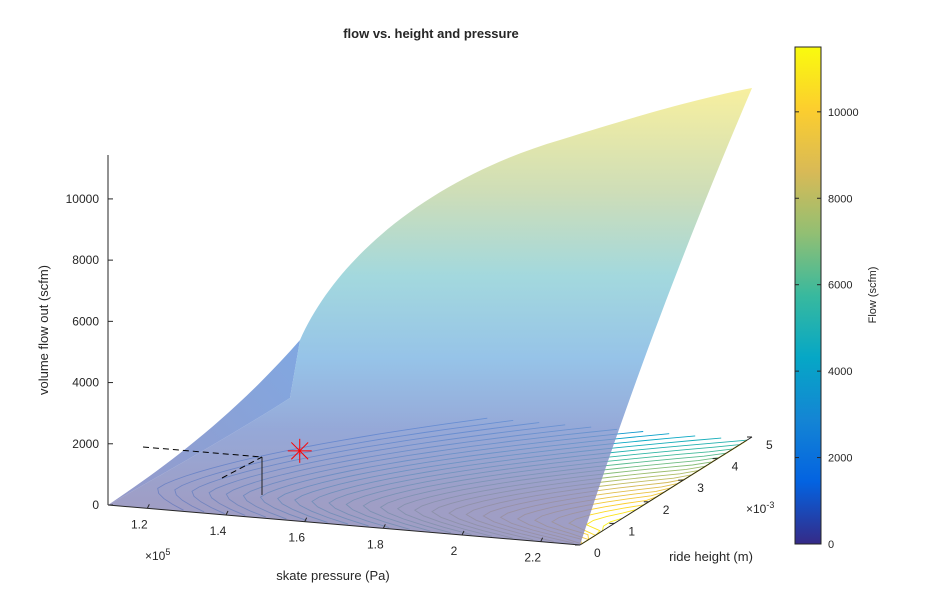 The height and width of the screenshot is (611, 927). Describe the element at coordinates (83, 199) in the screenshot. I see `z-tick-label: 10000` at that location.